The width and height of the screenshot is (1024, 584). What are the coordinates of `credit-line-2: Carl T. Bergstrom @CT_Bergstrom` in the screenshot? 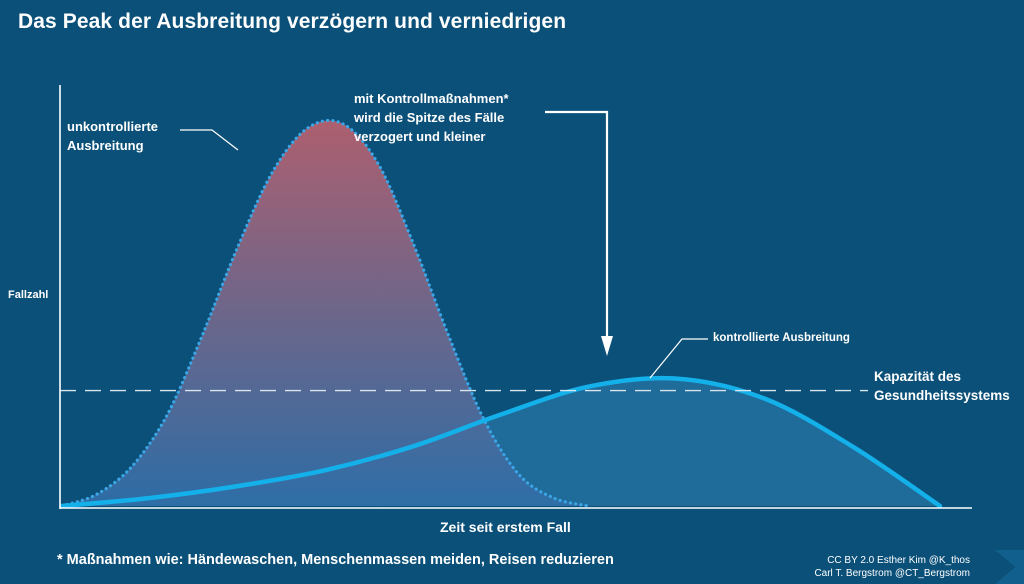 It's located at (892, 573).